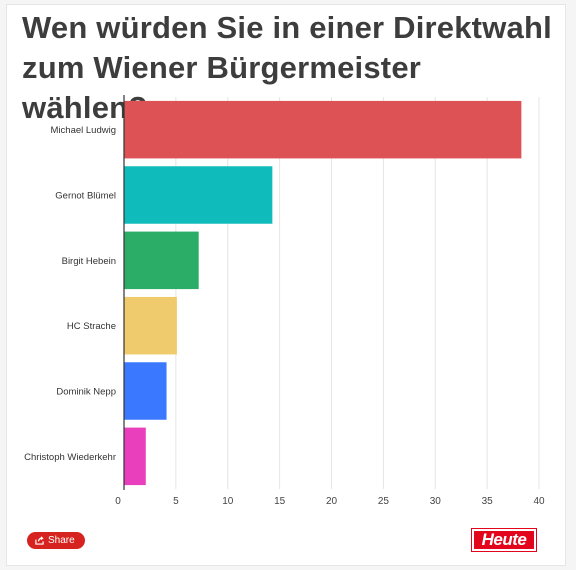 The width and height of the screenshot is (576, 570). Describe the element at coordinates (85, 196) in the screenshot. I see `category-label: Gernot Blümel` at that location.